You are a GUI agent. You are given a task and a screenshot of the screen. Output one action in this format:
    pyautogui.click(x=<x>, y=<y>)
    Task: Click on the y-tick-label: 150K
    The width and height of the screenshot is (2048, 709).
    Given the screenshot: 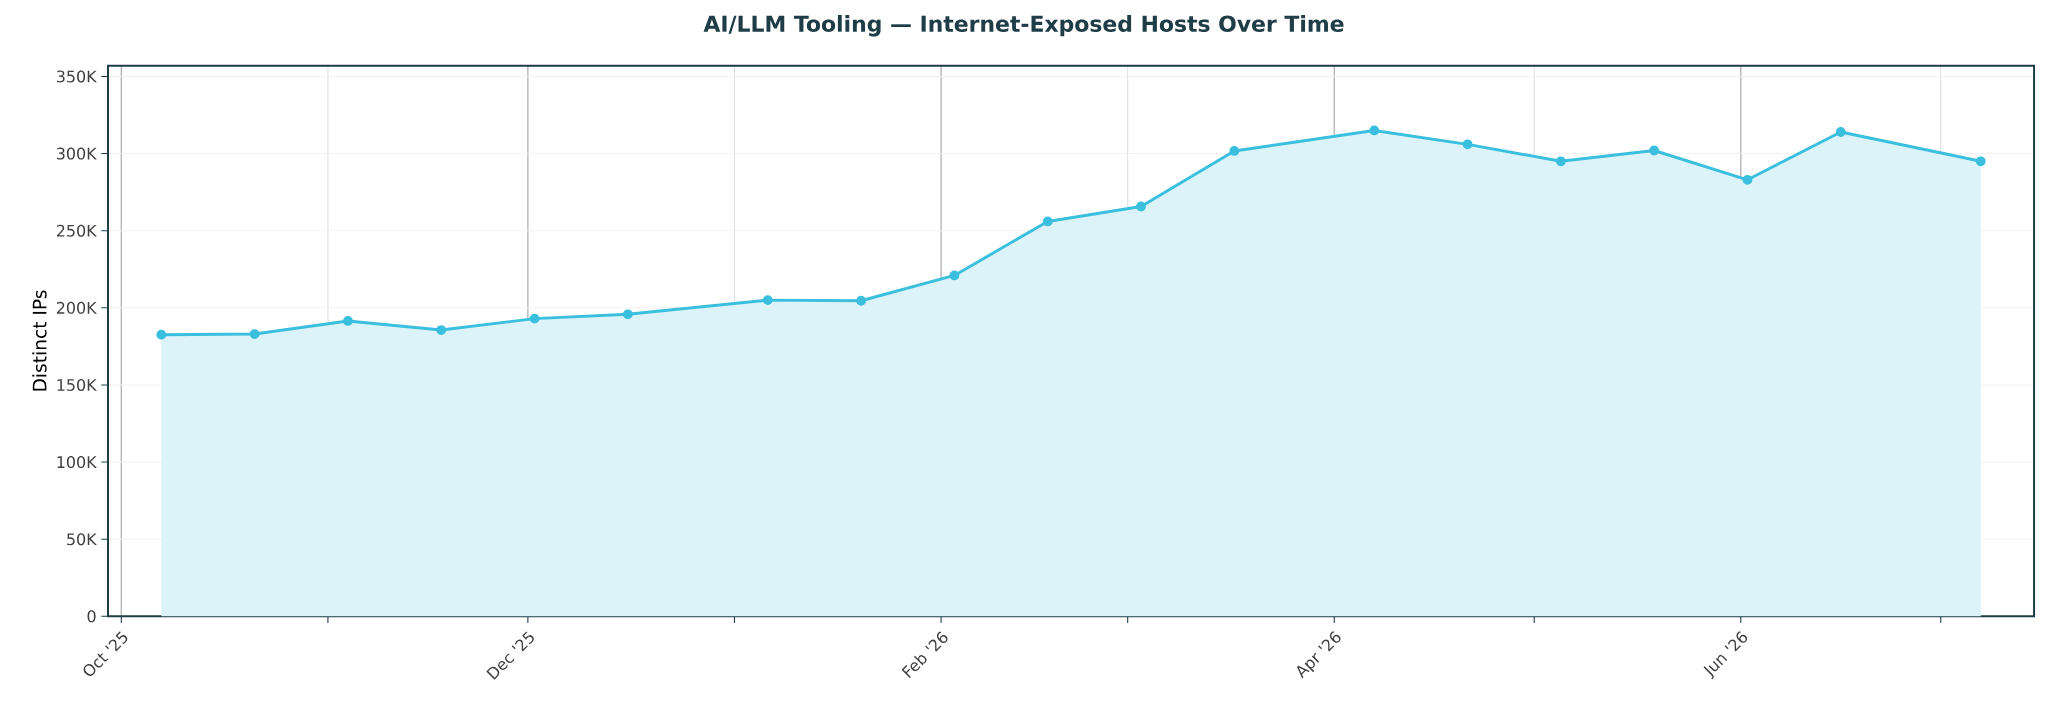 What is the action you would take?
    pyautogui.click(x=77, y=384)
    